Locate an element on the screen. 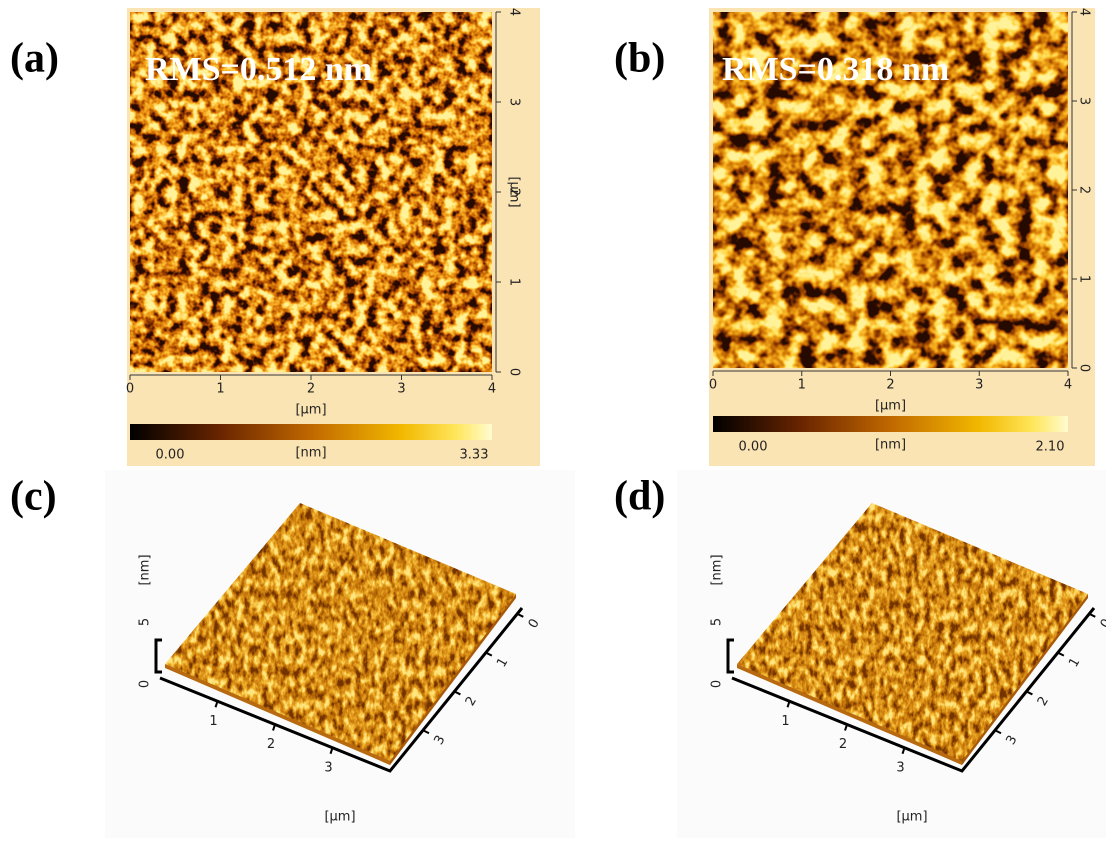 This screenshot has height=843, width=1106. colorbar-max: 3.33 is located at coordinates (474, 455).